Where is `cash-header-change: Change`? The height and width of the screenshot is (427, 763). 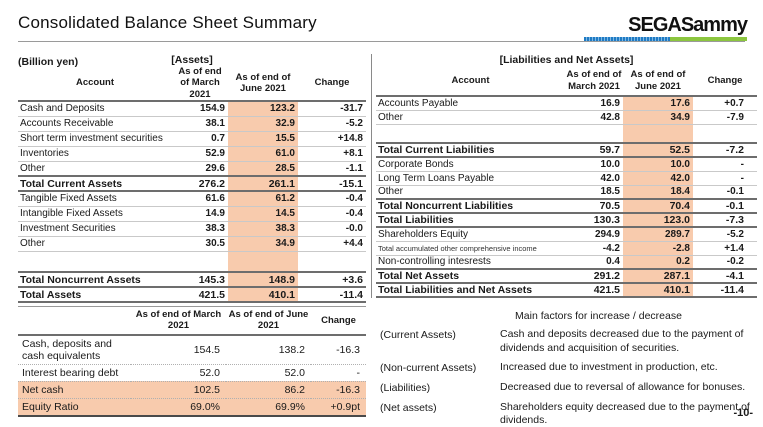 cash-header-change: Change is located at coordinates (338, 321).